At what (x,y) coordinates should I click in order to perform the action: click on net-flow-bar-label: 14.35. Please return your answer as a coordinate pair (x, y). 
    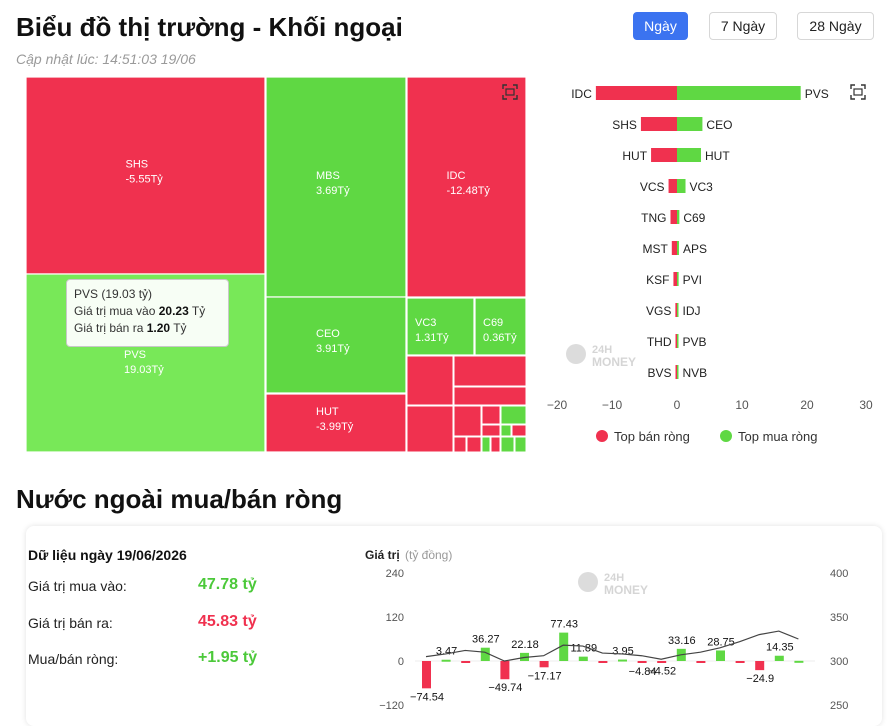
    Looking at the image, I should click on (780, 648).